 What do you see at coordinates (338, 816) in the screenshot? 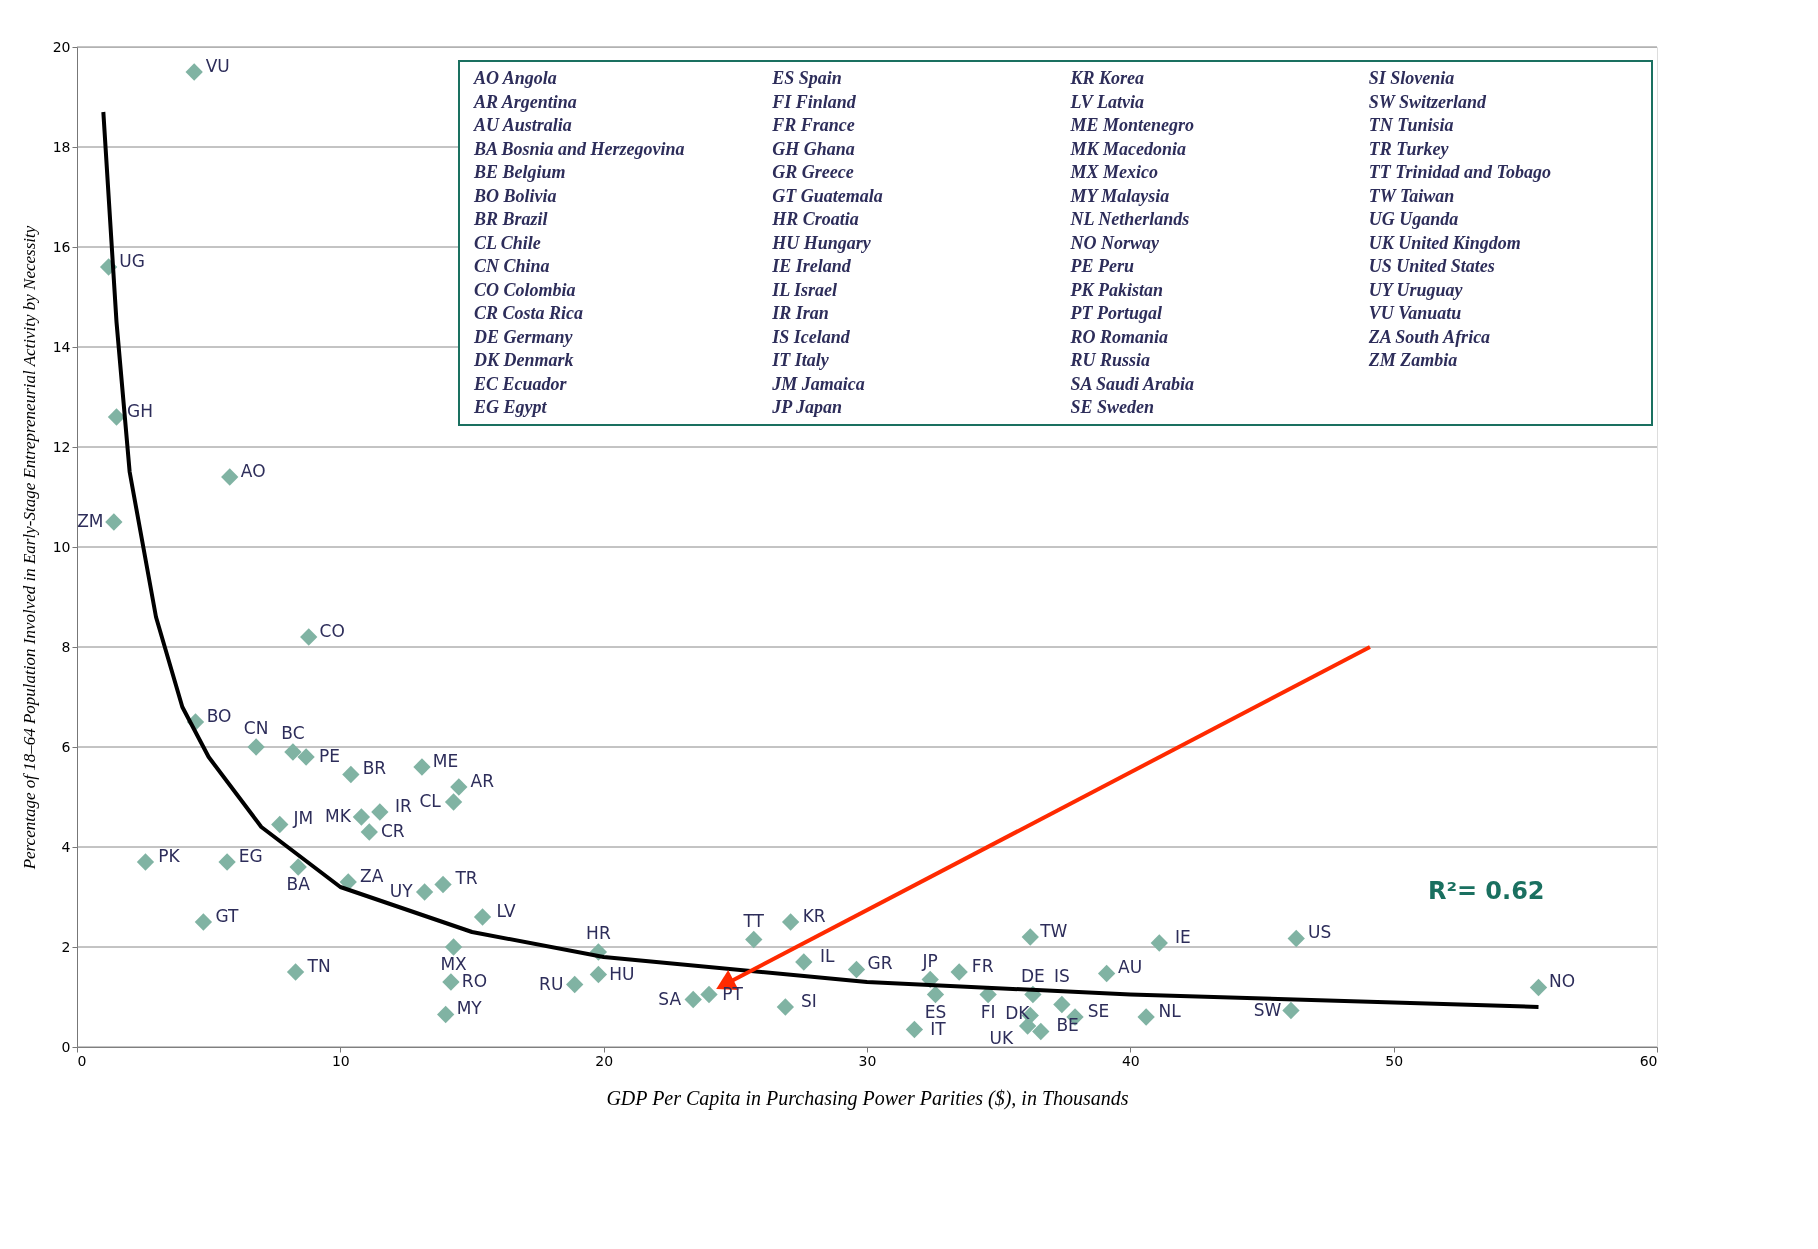
I see `data-label: MK` at bounding box center [338, 816].